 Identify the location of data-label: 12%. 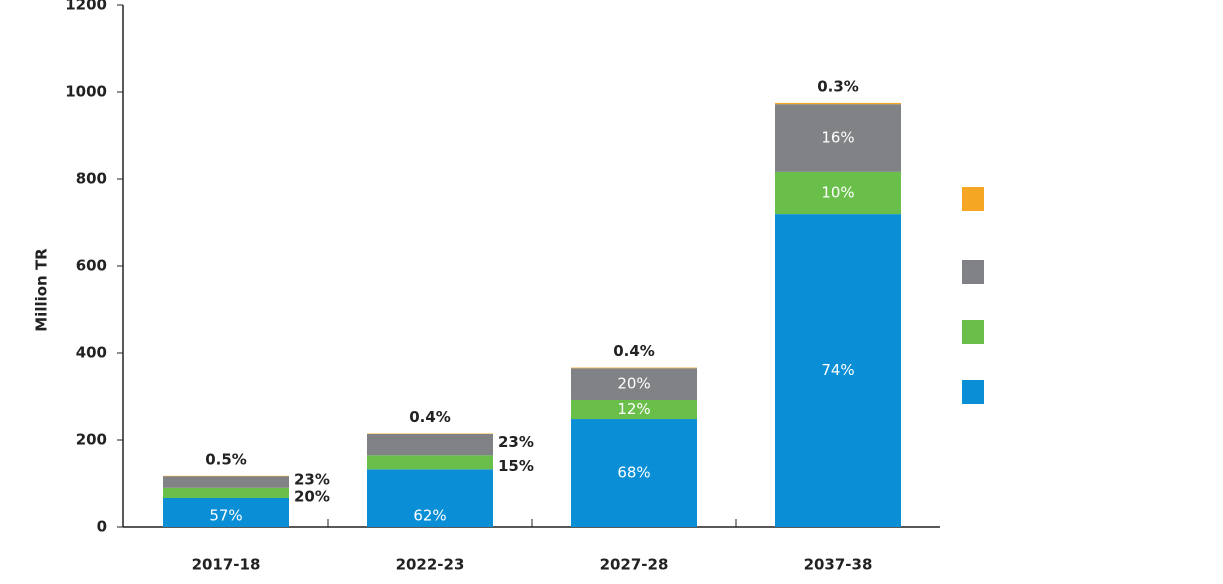
(633, 409).